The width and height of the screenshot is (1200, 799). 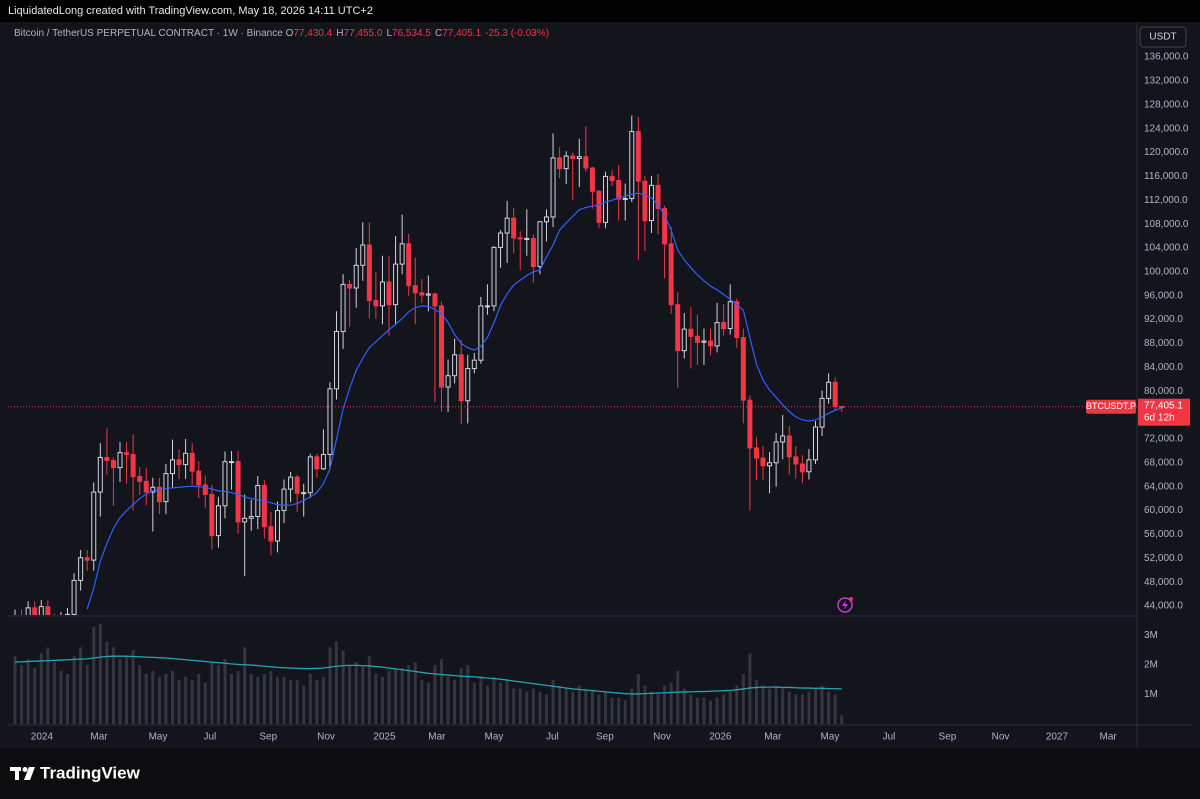 I want to click on currency-button, so click(x=1163, y=37).